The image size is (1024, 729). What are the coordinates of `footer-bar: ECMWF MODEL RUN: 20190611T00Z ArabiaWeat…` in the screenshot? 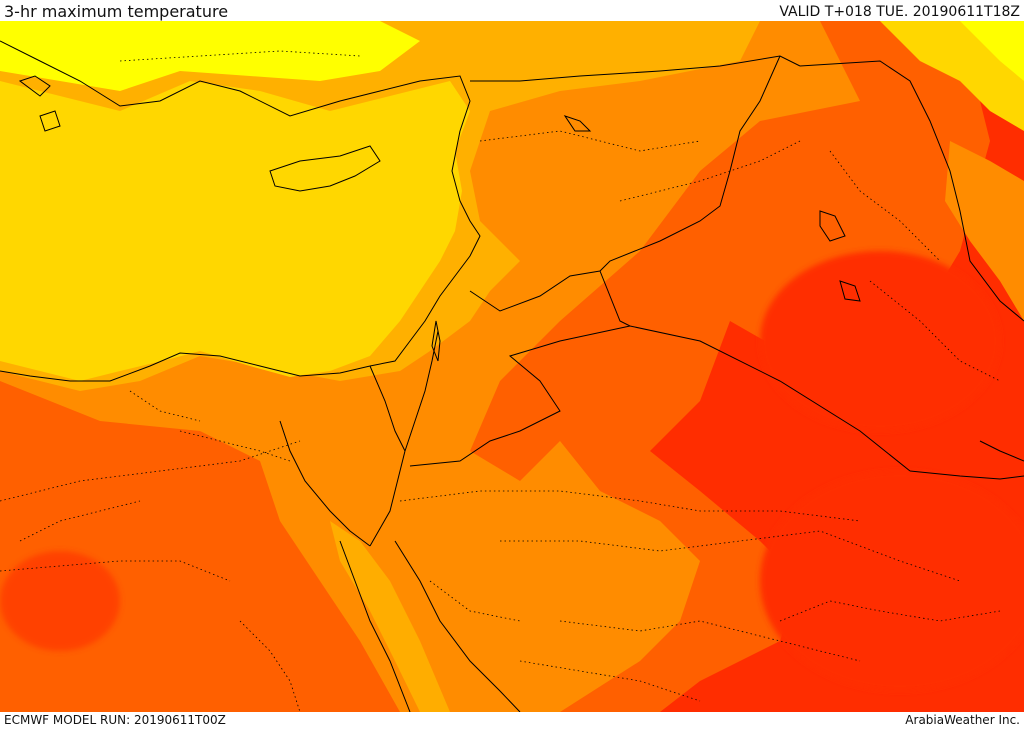 It's located at (512, 720).